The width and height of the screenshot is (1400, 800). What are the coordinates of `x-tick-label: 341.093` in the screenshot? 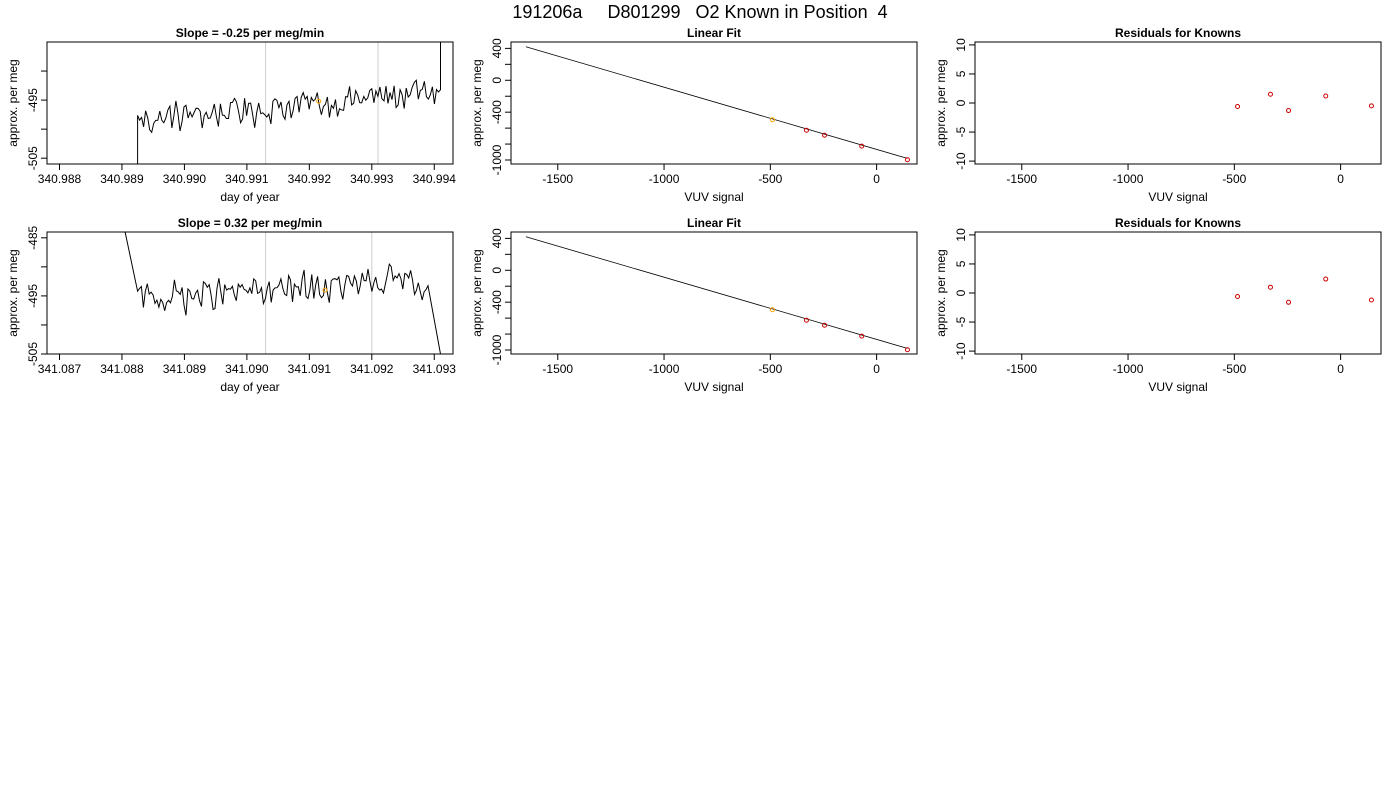 It's located at (435, 369).